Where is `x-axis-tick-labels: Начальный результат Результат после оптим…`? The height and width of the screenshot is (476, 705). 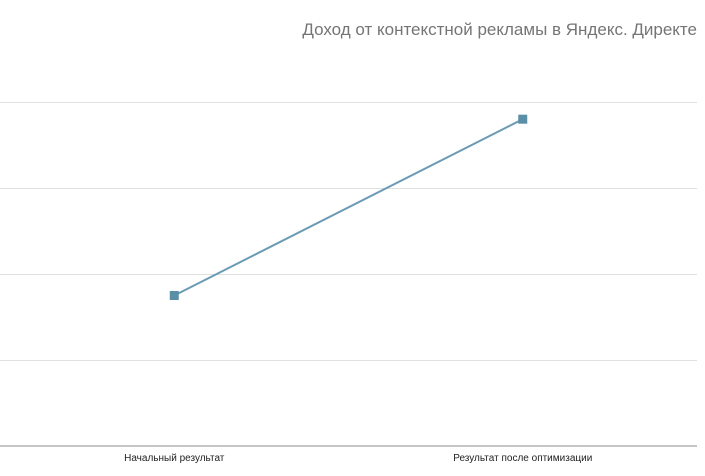
x-axis-tick-labels: Начальный результат Результат после оптим… is located at coordinates (358, 458).